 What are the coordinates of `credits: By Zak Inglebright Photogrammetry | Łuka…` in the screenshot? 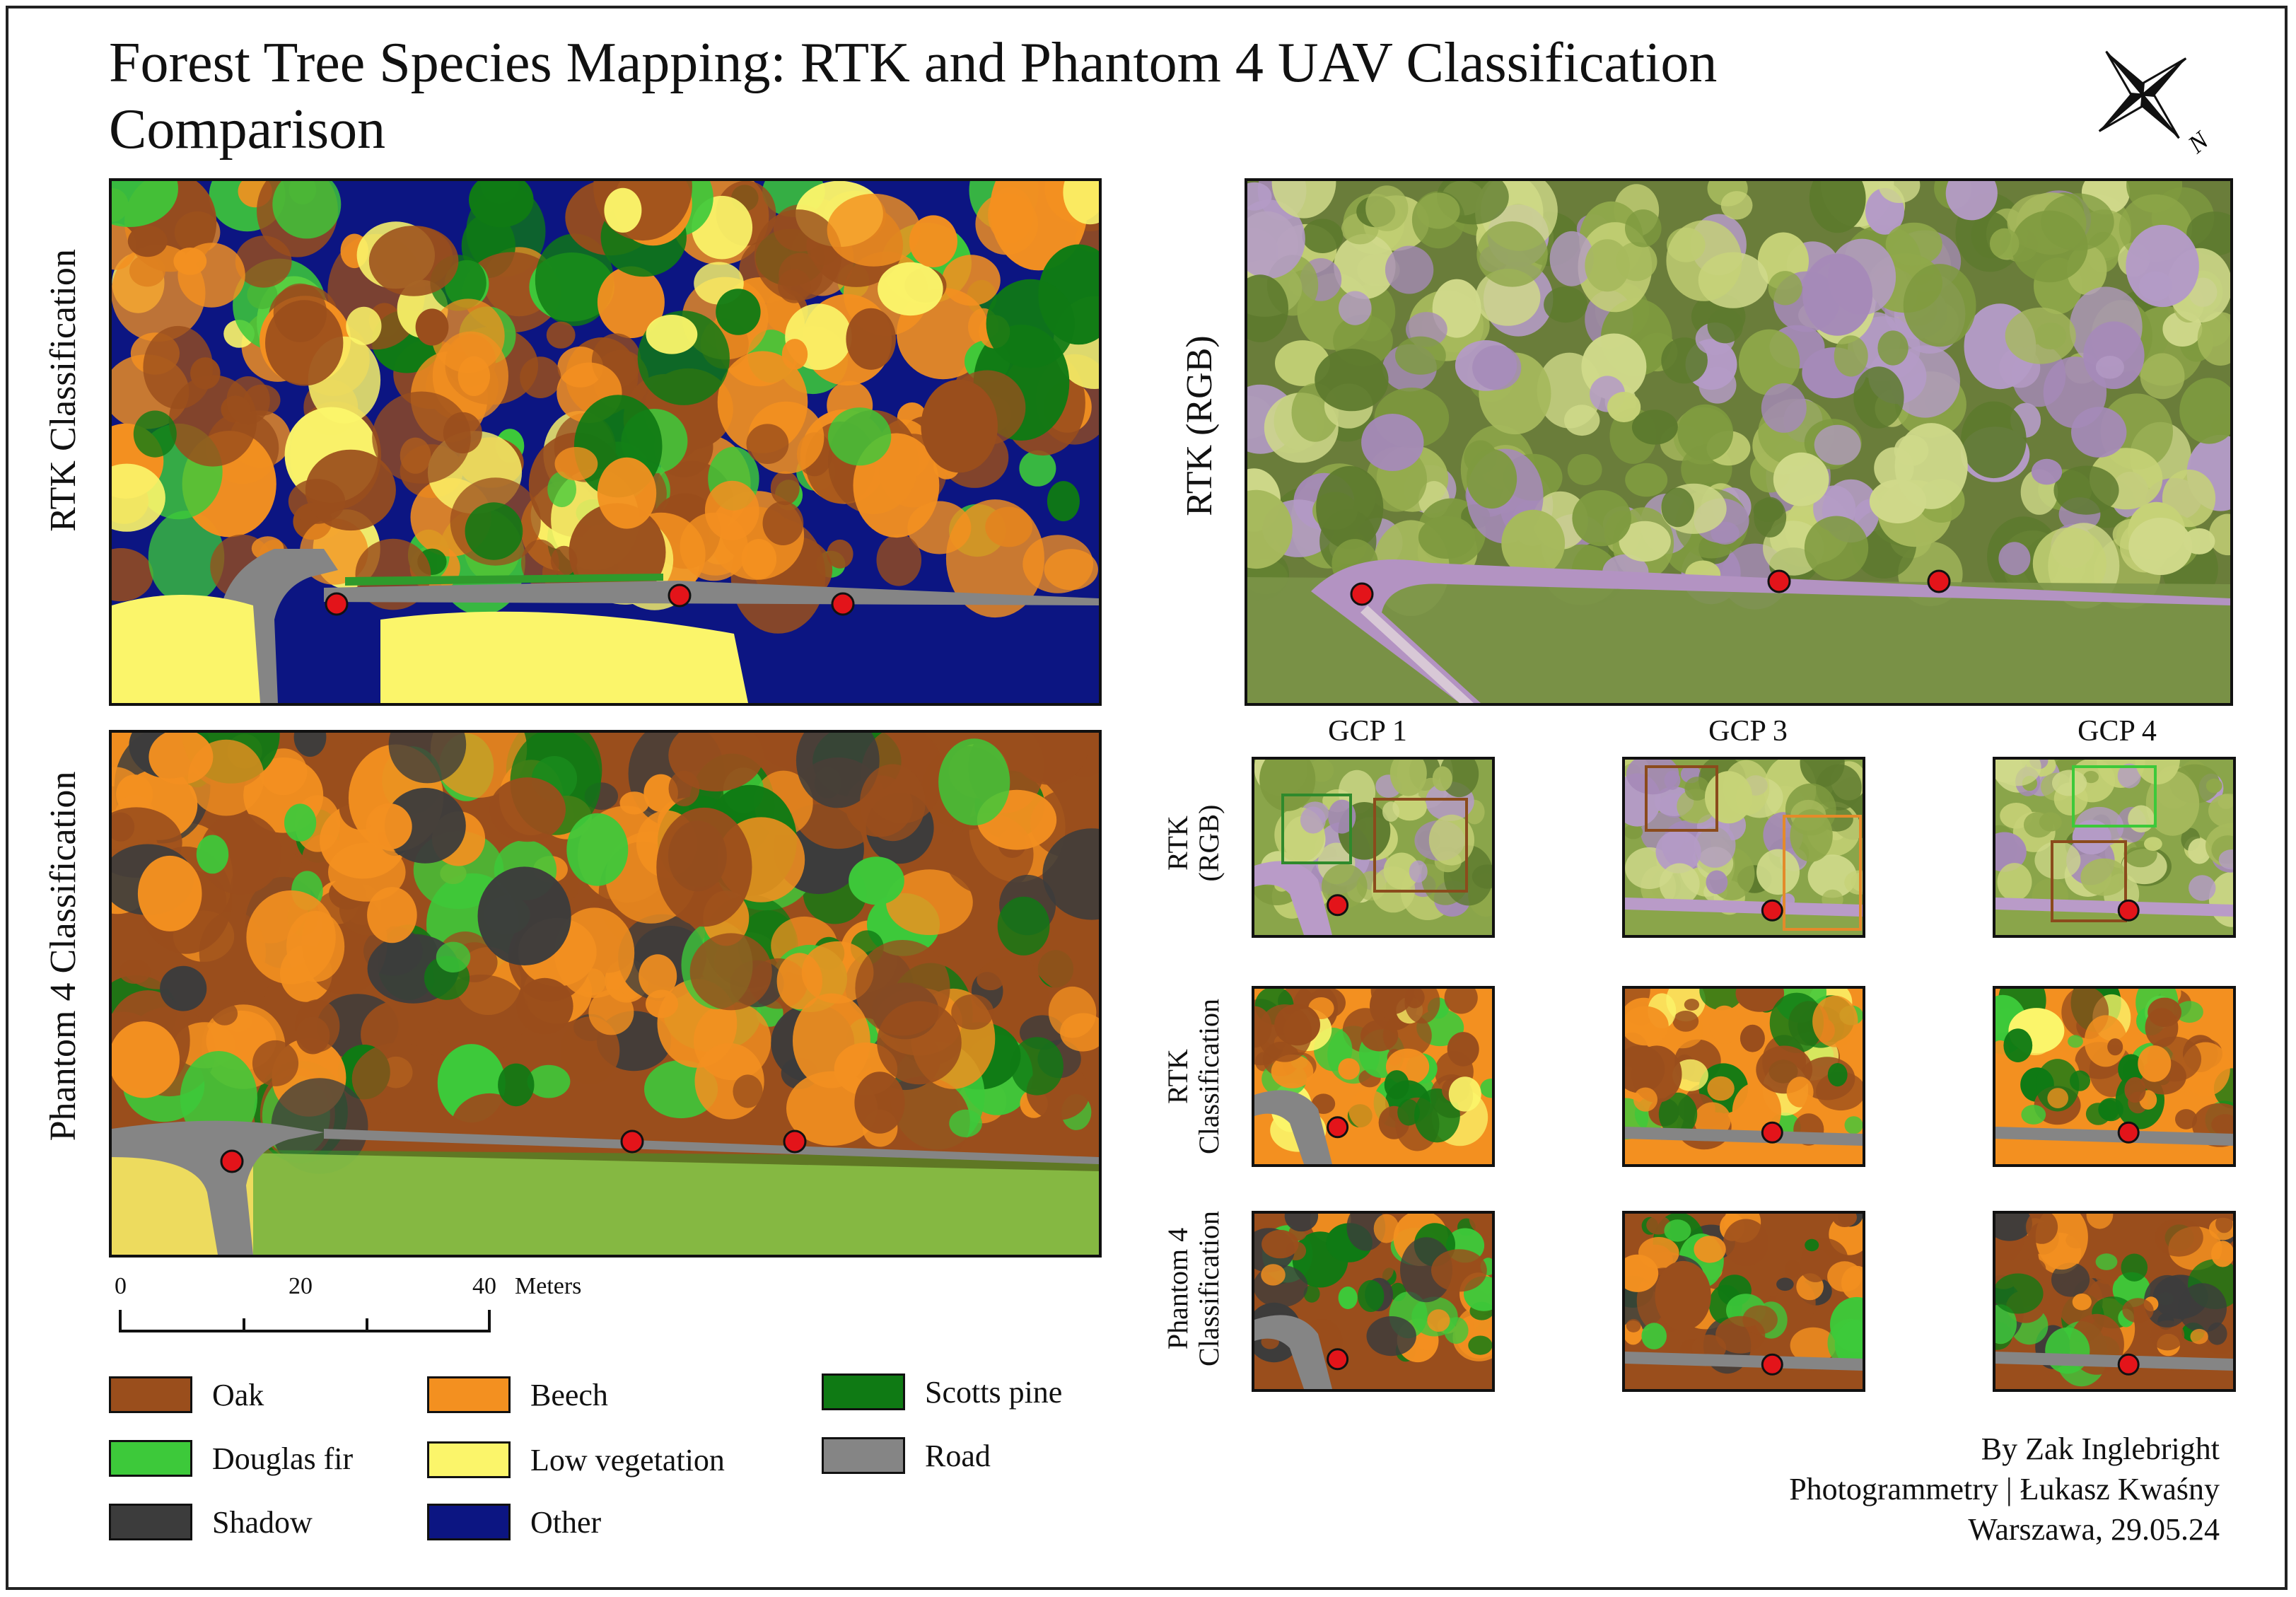 It's located at (2005, 1489).